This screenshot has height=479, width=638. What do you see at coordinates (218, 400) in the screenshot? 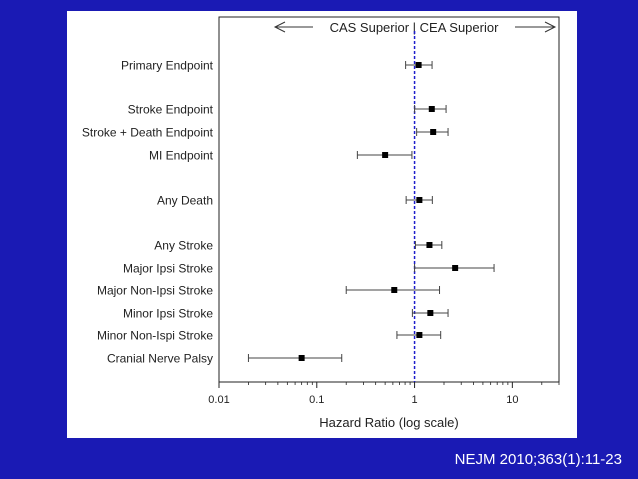
I see `x-tick-label: 0.01` at bounding box center [218, 400].